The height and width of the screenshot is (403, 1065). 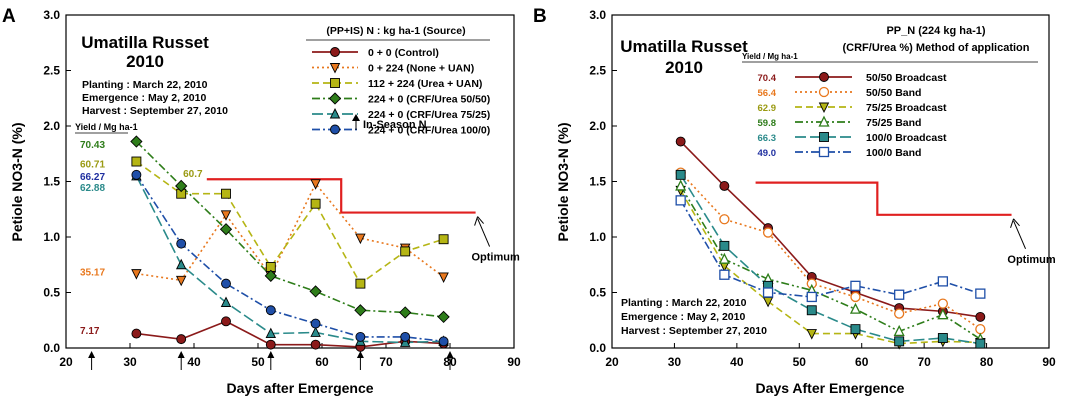 I want to click on yield-label-a: 7.17, so click(x=90, y=331).